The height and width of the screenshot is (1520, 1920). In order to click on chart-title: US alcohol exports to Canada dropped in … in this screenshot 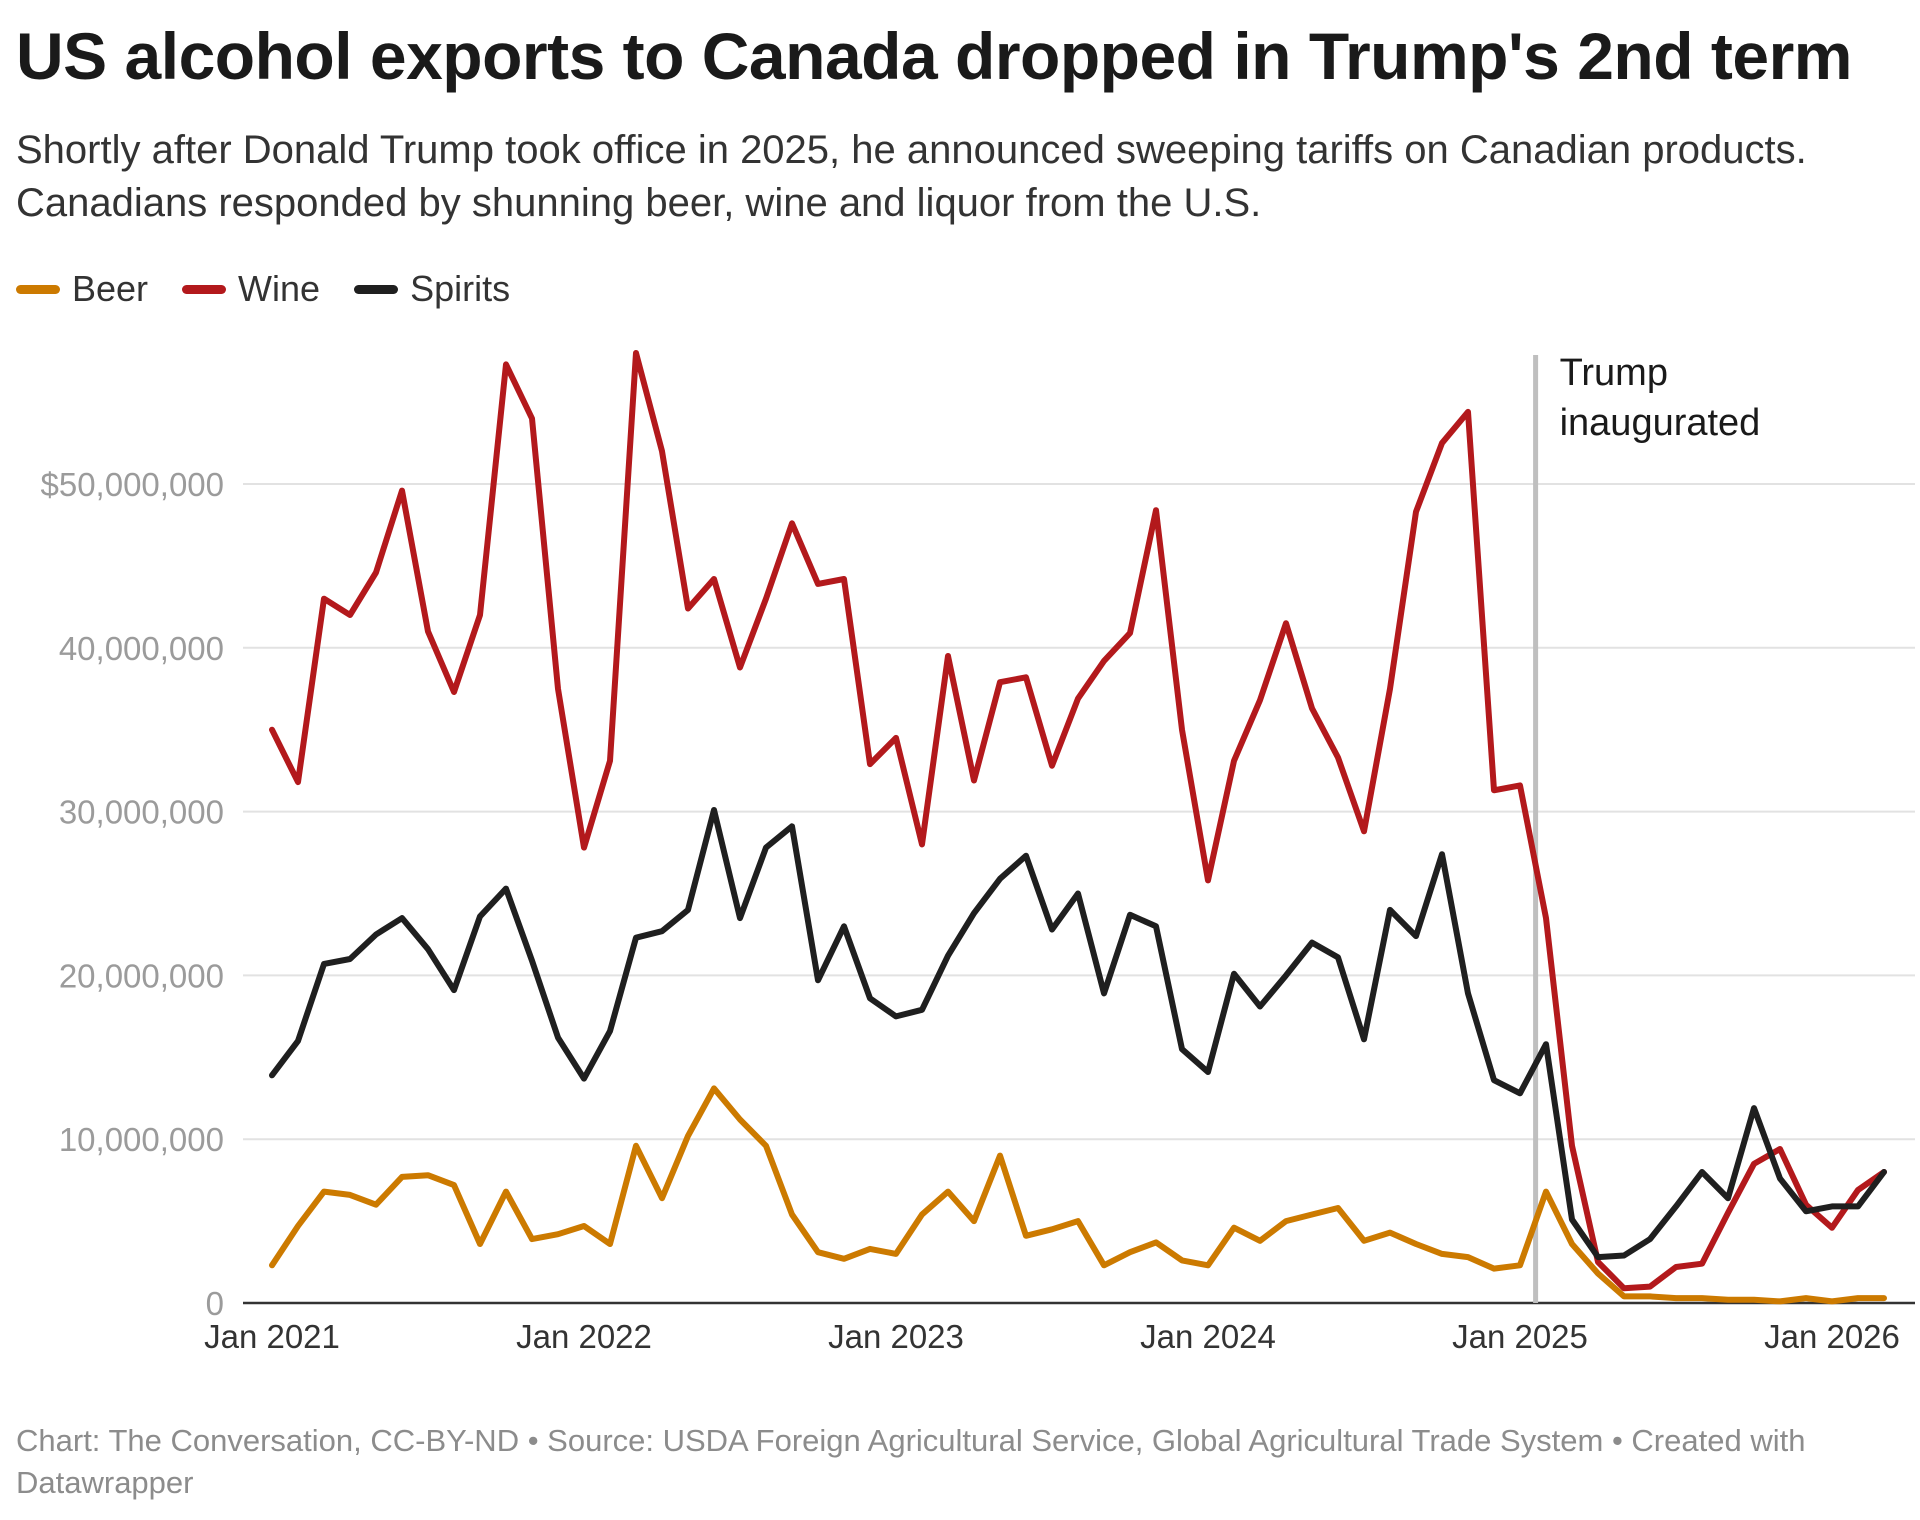, I will do `click(934, 56)`.